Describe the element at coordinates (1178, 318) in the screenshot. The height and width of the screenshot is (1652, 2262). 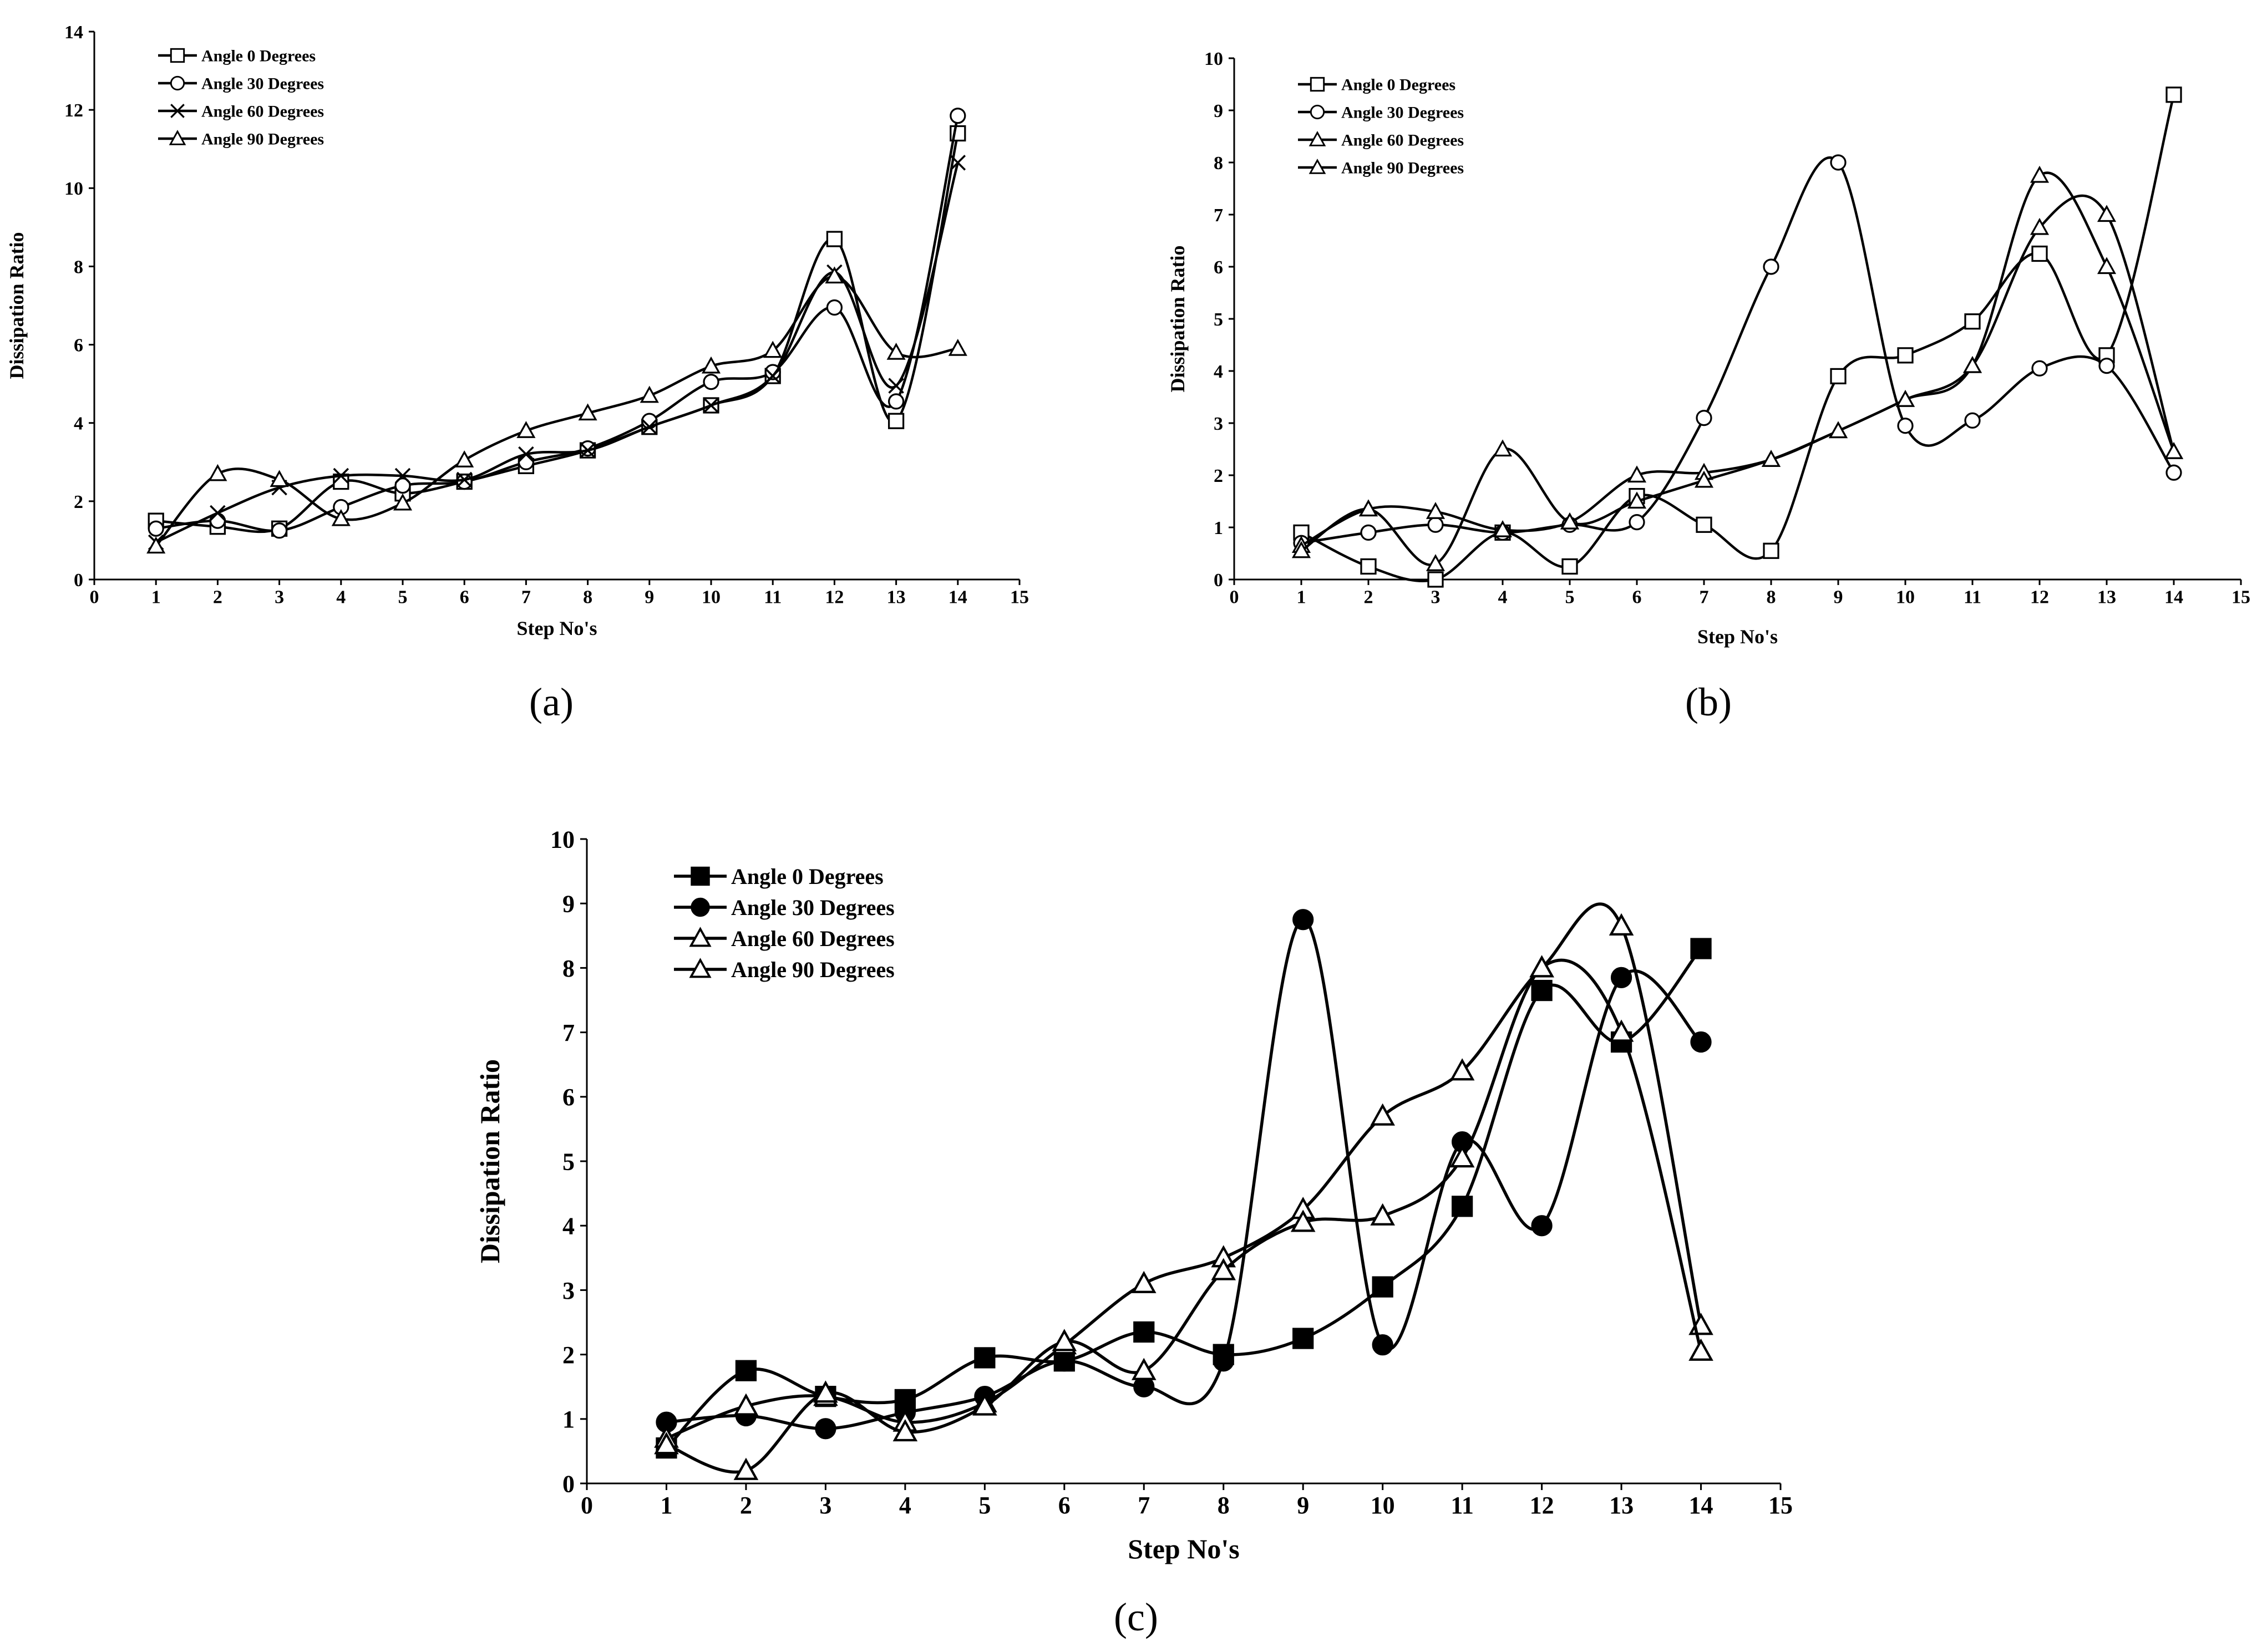
I see `y-axis-title: Dissipation Ratio` at that location.